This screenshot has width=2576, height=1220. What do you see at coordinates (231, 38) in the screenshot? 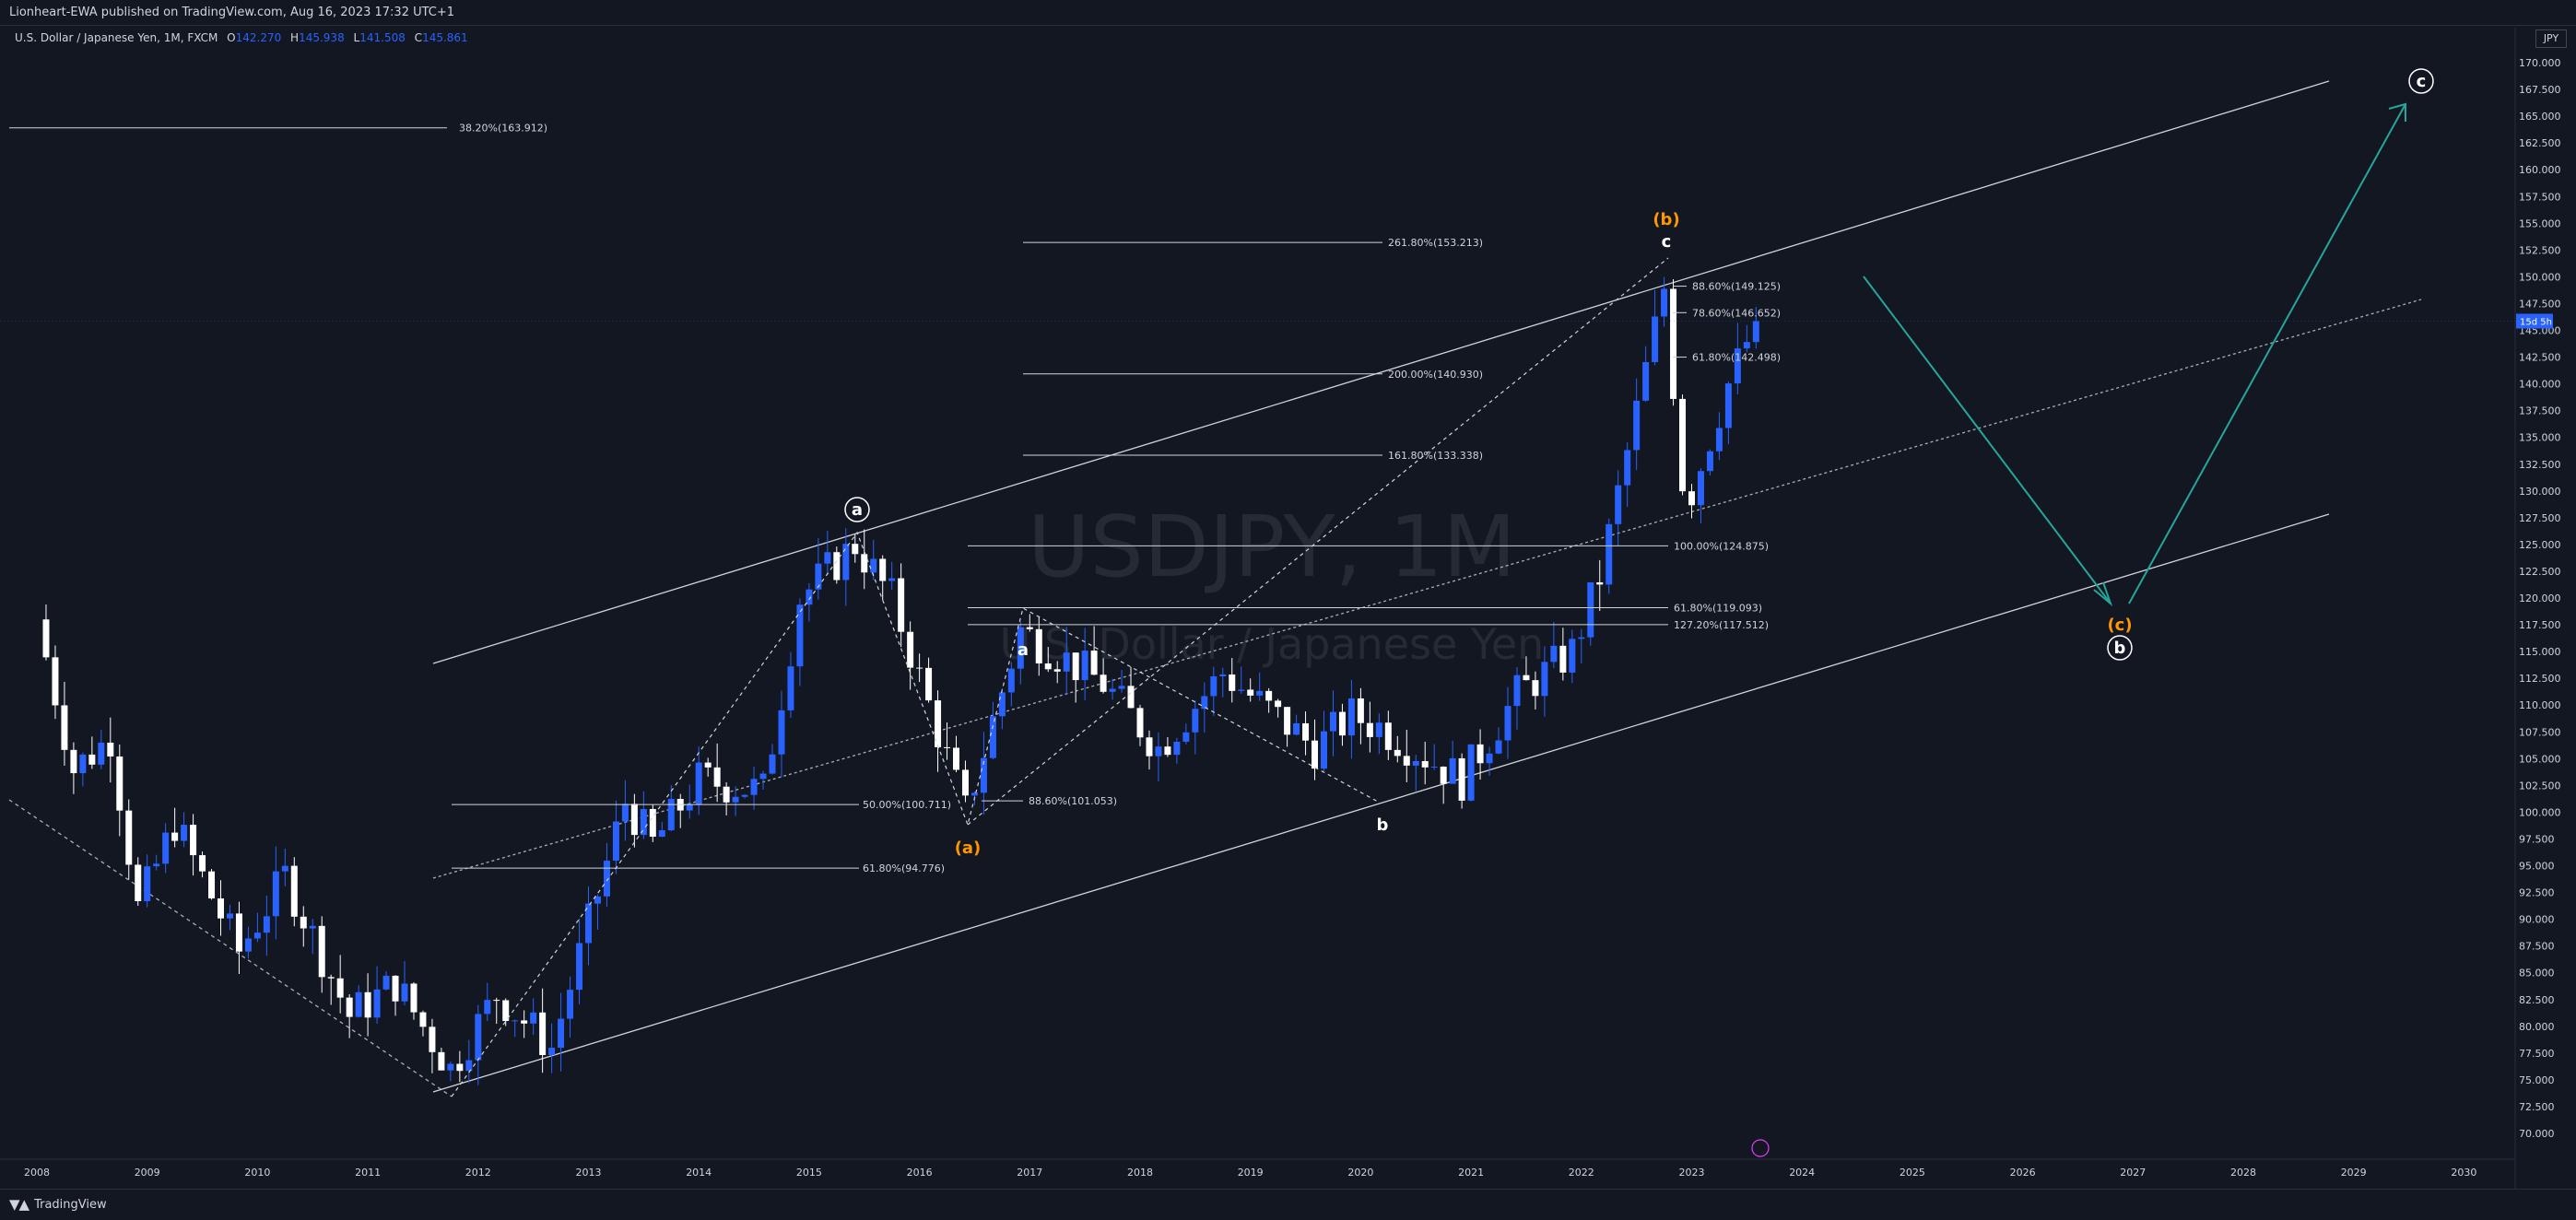
I see `open-label: O` at bounding box center [231, 38].